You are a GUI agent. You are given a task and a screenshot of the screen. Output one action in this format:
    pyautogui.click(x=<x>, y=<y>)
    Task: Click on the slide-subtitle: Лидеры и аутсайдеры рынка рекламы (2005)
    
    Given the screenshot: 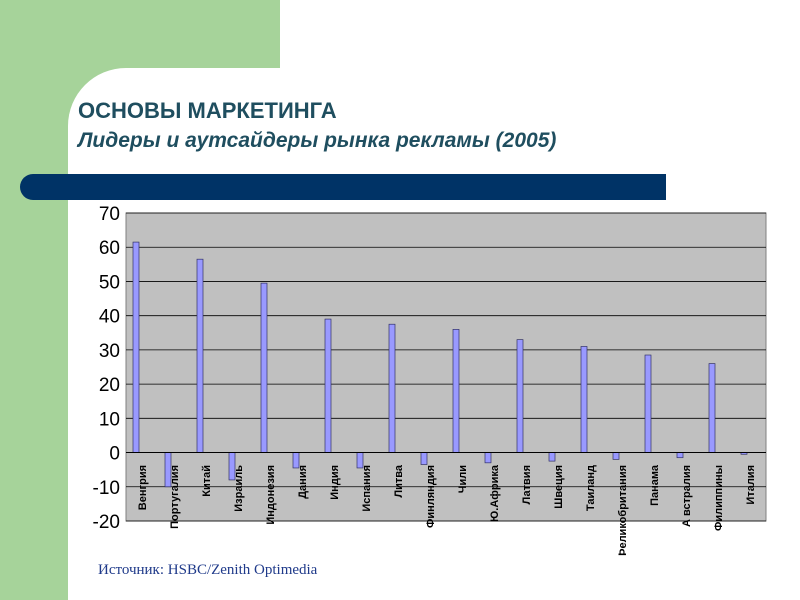 What is the action you would take?
    pyautogui.click(x=317, y=140)
    